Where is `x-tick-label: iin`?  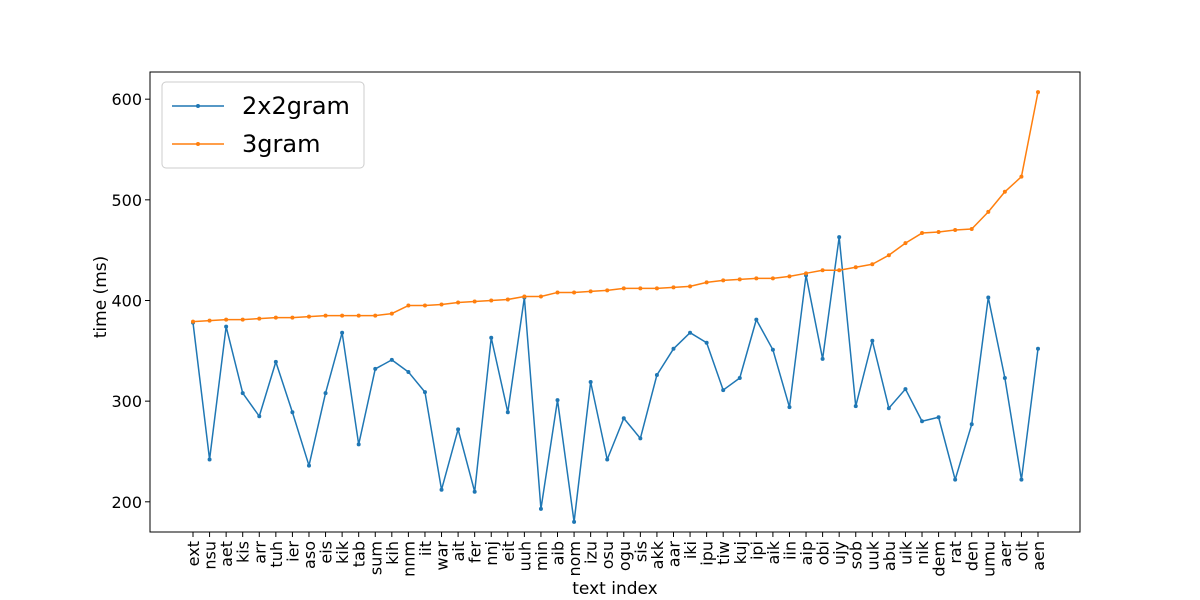
x-tick-label: iin is located at coordinates (789, 550).